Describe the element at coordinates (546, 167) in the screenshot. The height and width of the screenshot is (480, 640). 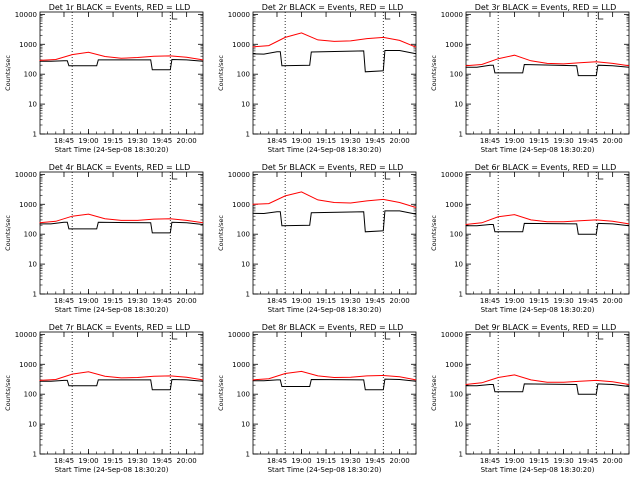
I see `chart-title: Det 6r BLACK = Events, RED = LLD` at that location.